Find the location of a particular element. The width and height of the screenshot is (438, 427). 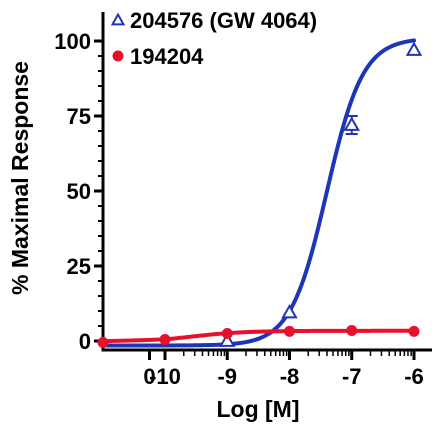

legend-item-1: 204576 (GW 4064) is located at coordinates (213, 20).